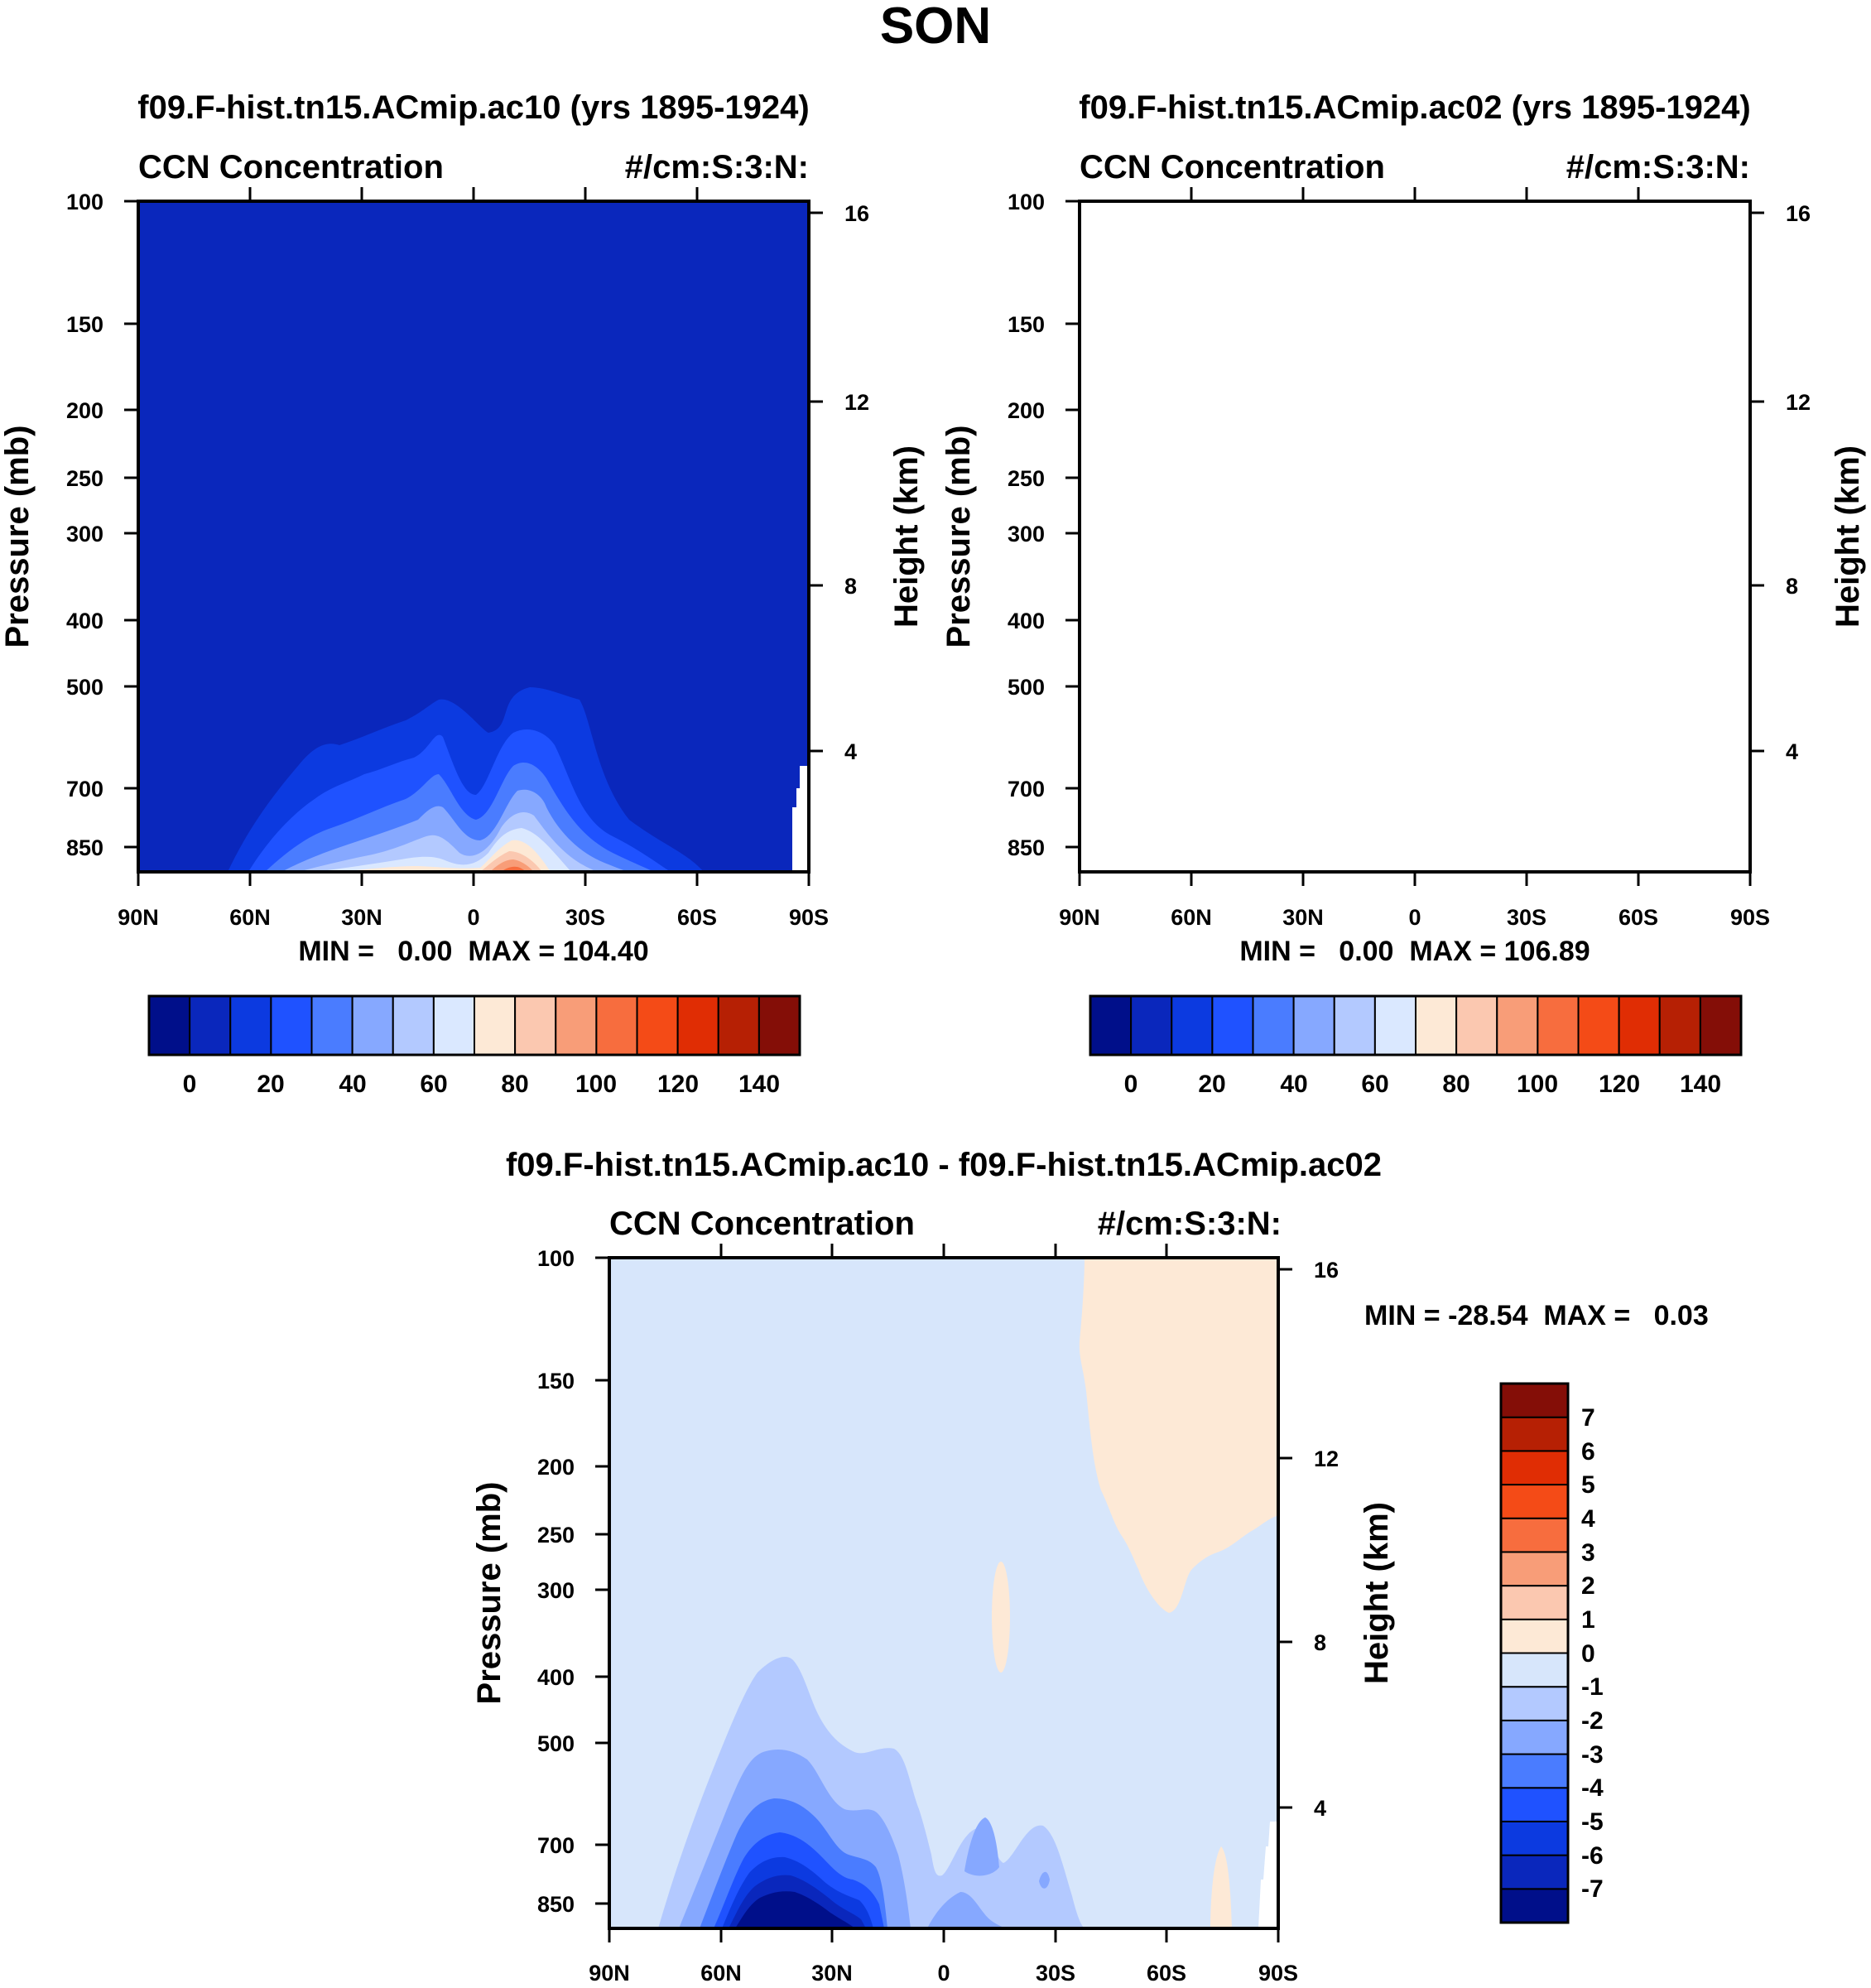  Describe the element at coordinates (1326, 1539) in the screenshot. I see `y-axis-right-ticks: 16 12 8 4` at that location.